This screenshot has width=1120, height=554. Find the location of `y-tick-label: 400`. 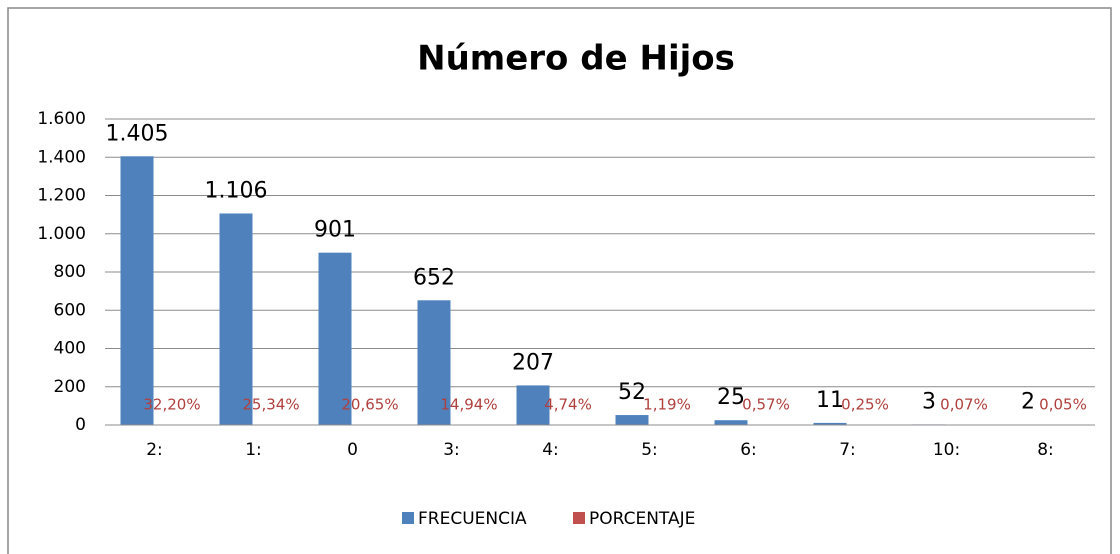

y-tick-label: 400 is located at coordinates (70, 349).